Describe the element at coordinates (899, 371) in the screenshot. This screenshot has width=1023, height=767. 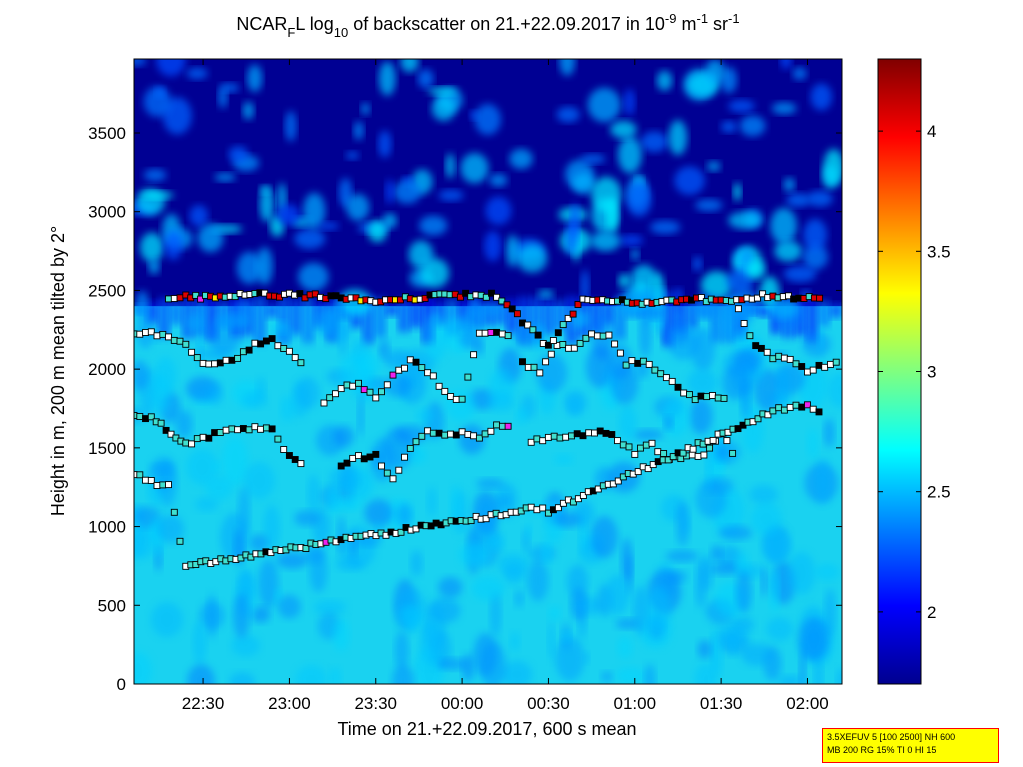
I see `colorbar` at that location.